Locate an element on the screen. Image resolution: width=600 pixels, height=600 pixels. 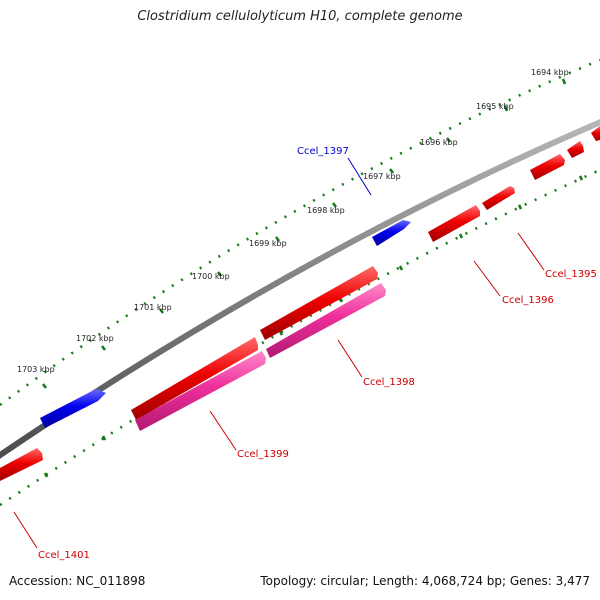
kbp-label: 1698 kbp is located at coordinates (326, 210).